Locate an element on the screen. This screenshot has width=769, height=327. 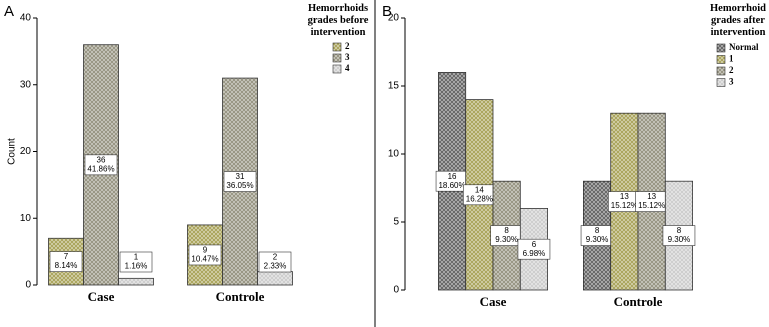
y-tick-label: 15 is located at coordinates (394, 86).